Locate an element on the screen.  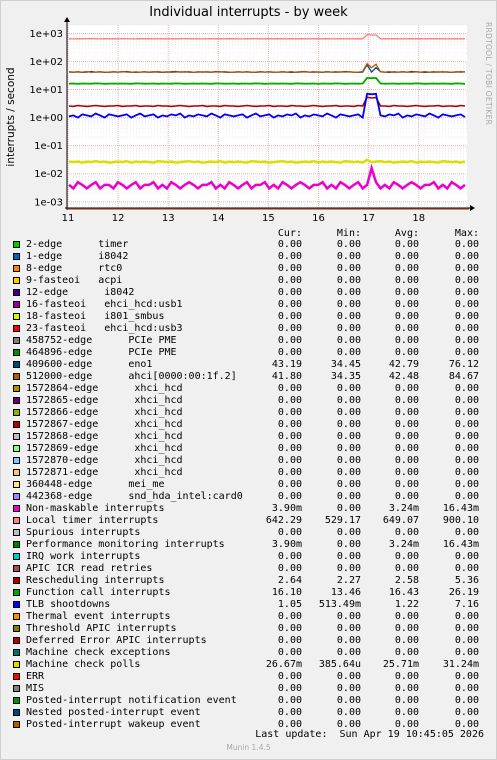
legend-series-name: 1572869-edge xhci_hcd is located at coordinates (104, 448).